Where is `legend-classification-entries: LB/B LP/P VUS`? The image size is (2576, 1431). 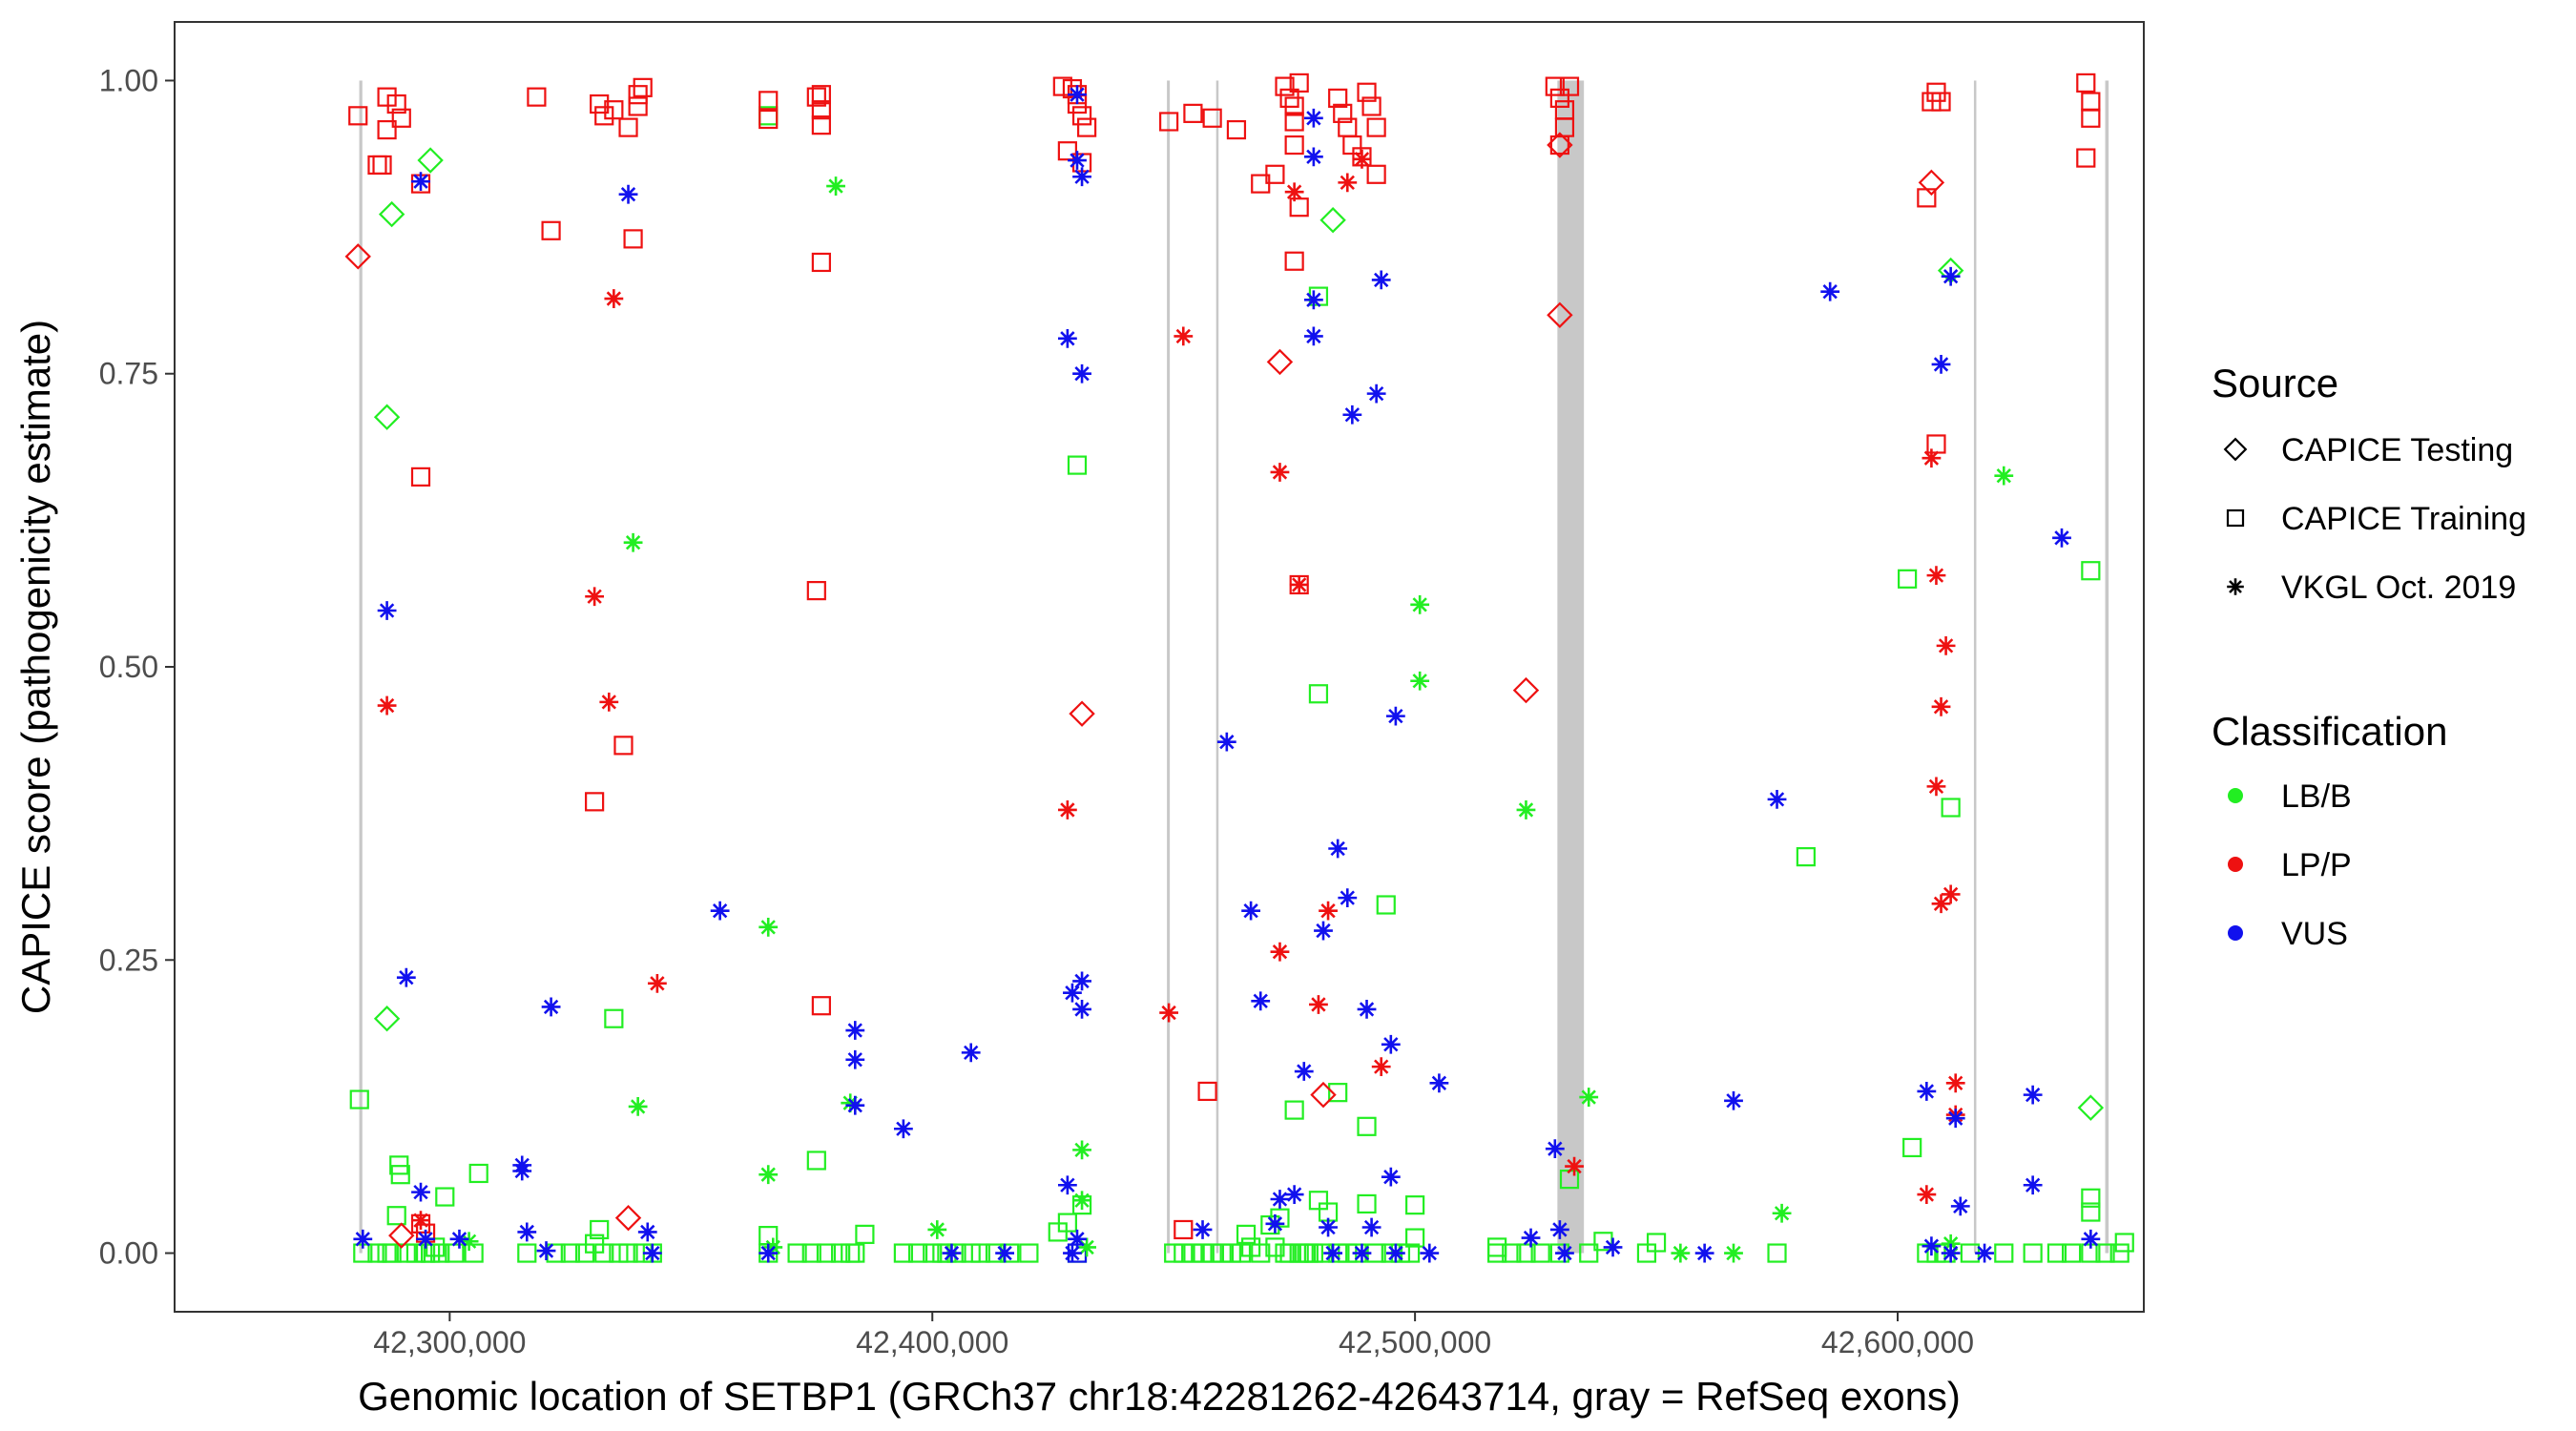 legend-classification-entries: LB/B LP/P VUS is located at coordinates (2290, 865).